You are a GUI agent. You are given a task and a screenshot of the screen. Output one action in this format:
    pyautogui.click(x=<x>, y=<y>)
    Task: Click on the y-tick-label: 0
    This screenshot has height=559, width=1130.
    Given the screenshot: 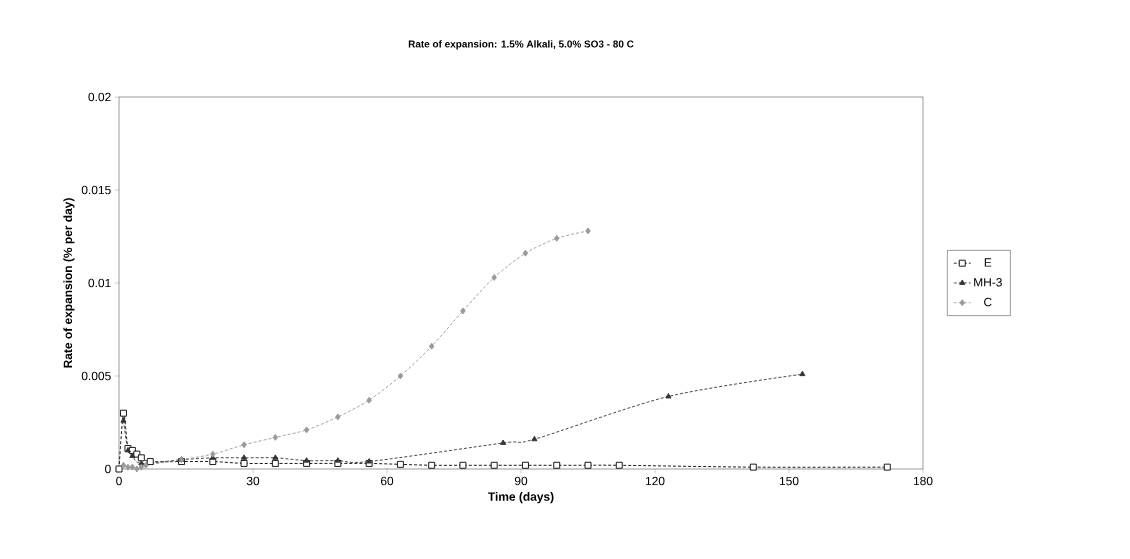 What is the action you would take?
    pyautogui.click(x=108, y=469)
    